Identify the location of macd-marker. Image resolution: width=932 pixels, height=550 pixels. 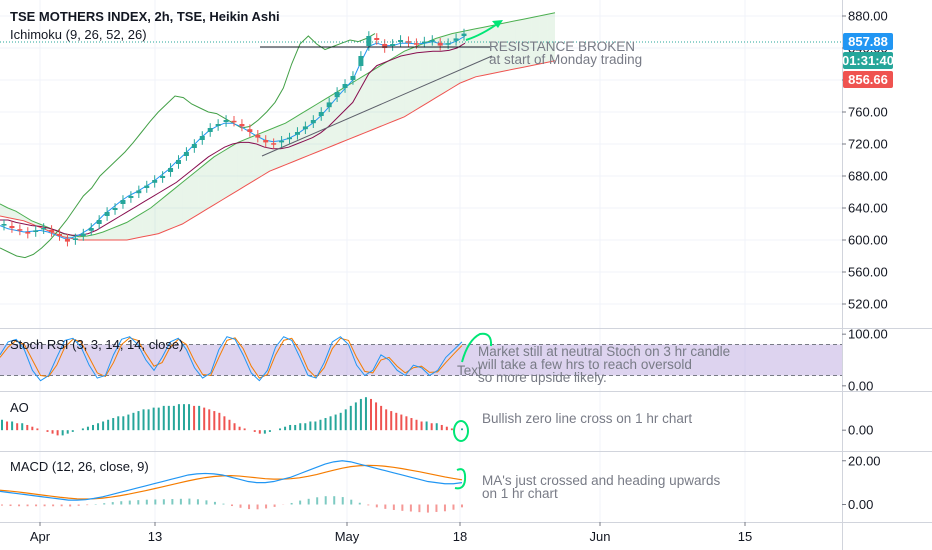
(460, 479).